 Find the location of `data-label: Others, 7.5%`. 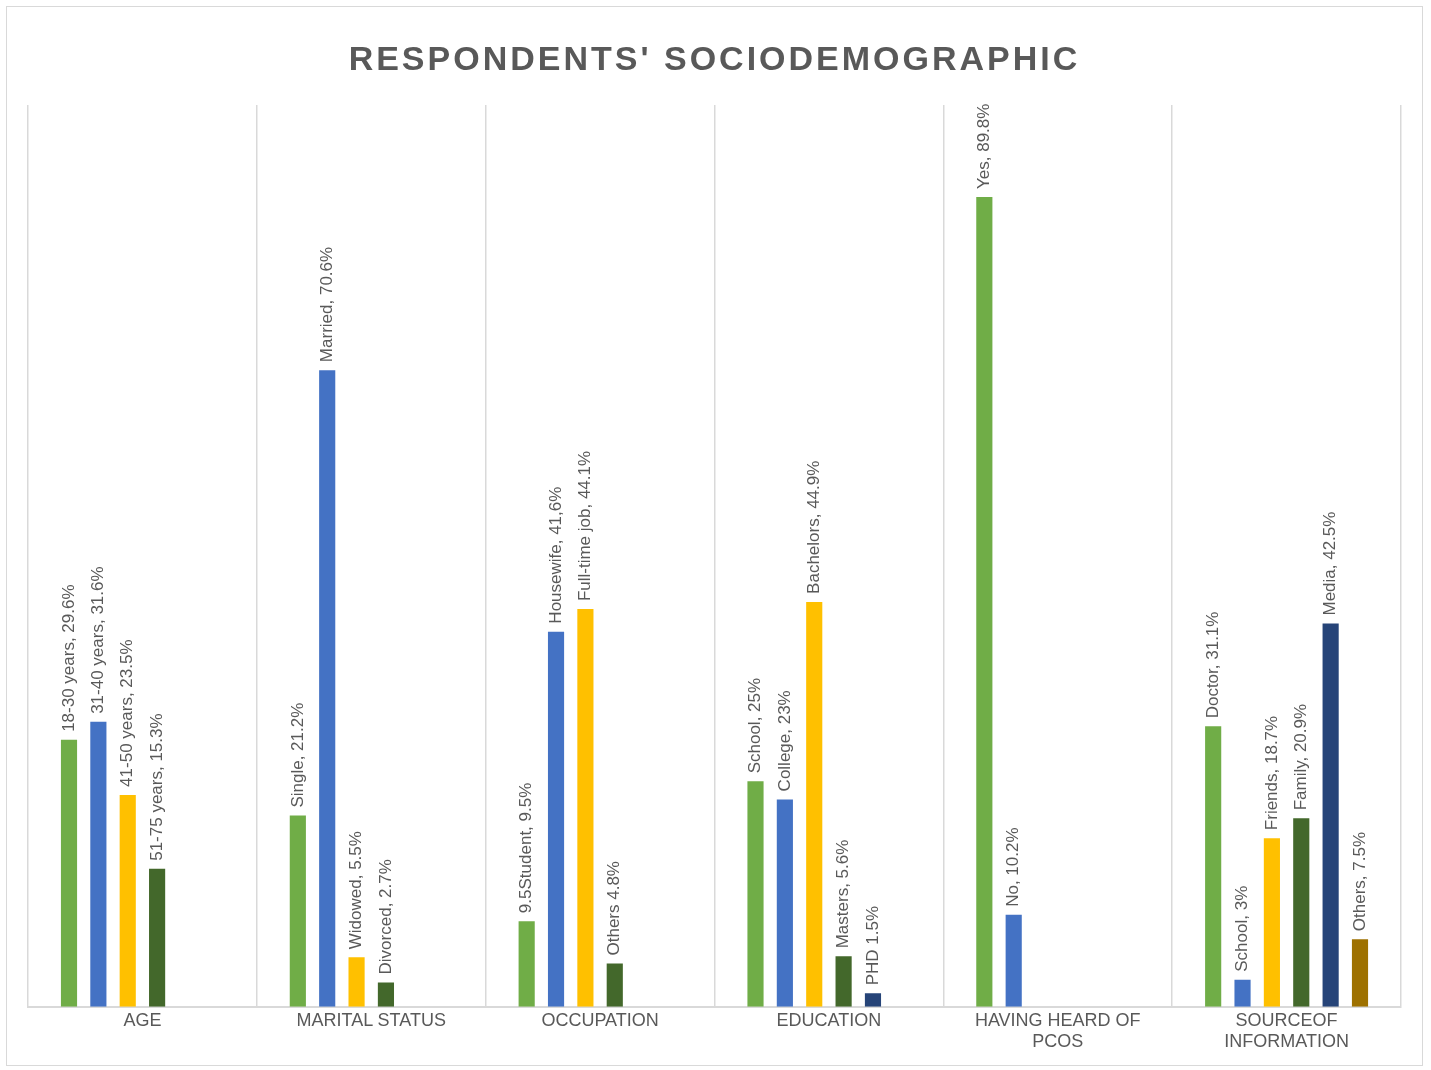

data-label: Others, 7.5% is located at coordinates (1359, 881).